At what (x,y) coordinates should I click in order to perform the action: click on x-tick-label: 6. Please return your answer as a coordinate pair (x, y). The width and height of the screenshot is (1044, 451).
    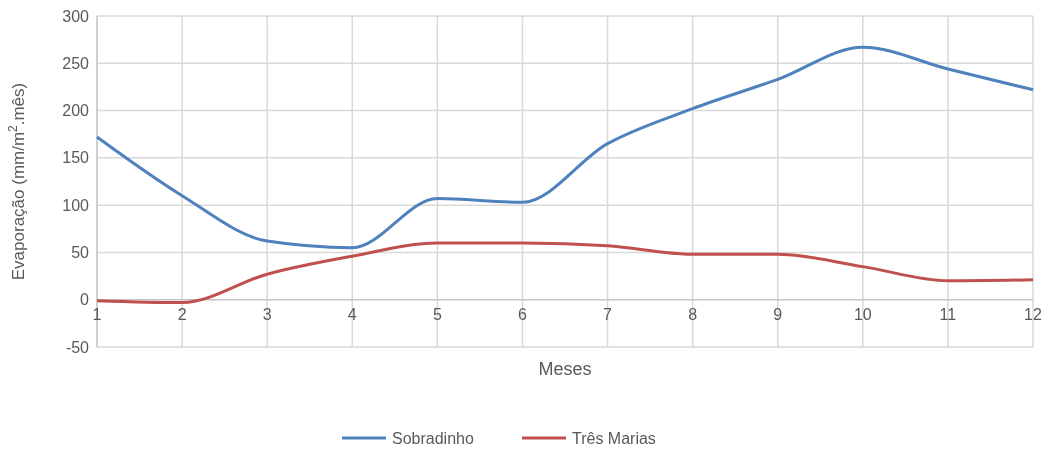
    Looking at the image, I should click on (522, 314).